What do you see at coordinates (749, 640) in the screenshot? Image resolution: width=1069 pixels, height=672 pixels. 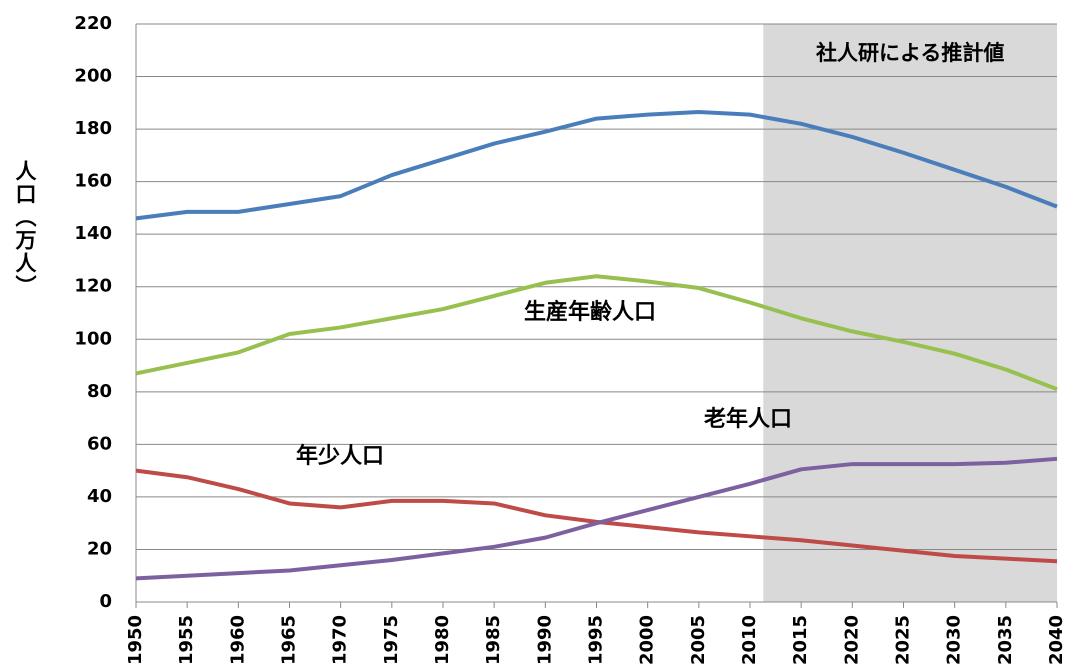 I see `x-tick-label: 2010` at bounding box center [749, 640].